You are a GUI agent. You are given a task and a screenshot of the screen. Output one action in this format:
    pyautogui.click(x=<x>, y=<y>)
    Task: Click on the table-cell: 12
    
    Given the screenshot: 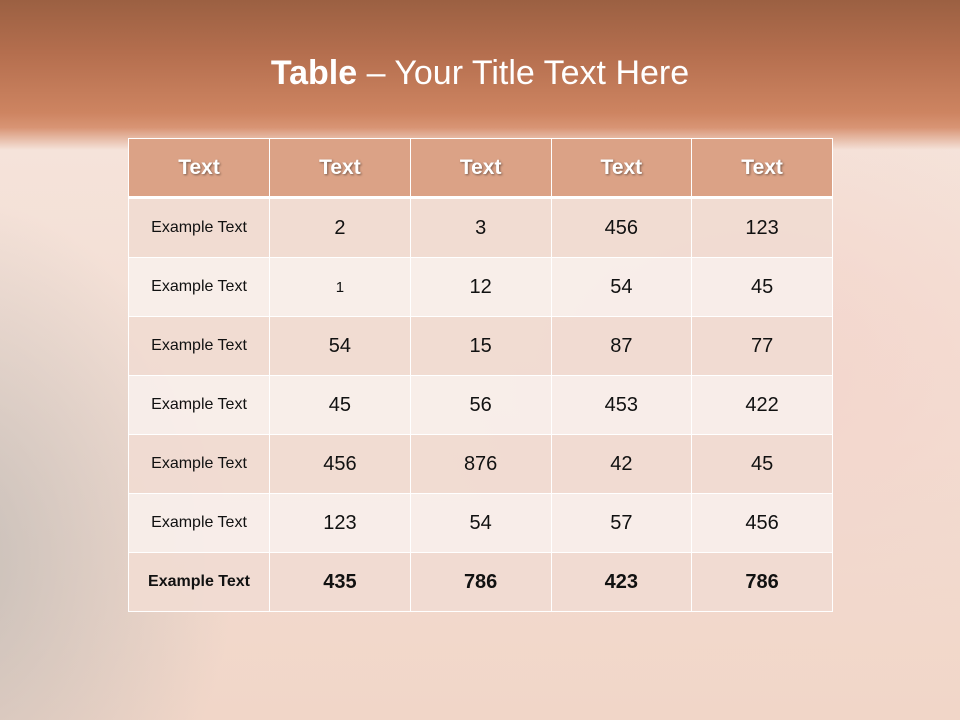 What is the action you would take?
    pyautogui.click(x=480, y=287)
    